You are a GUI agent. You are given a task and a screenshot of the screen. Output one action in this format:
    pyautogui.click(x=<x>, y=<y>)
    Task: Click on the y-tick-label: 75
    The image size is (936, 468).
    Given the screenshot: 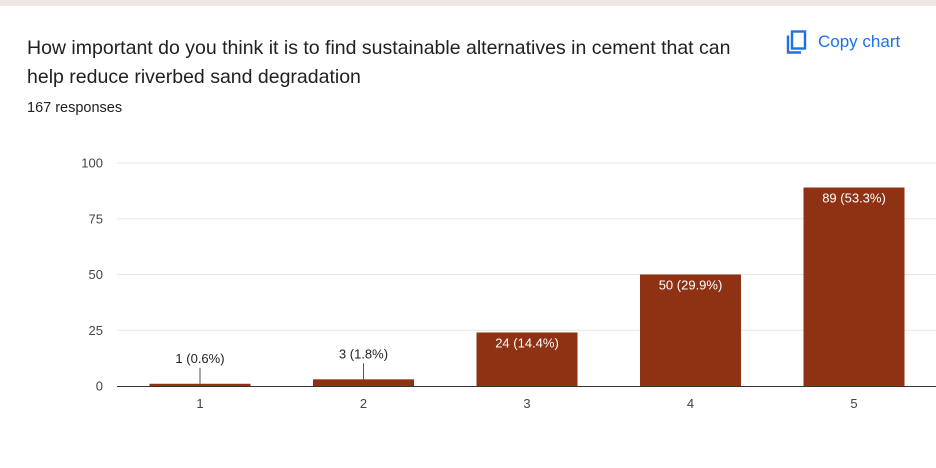 What is the action you would take?
    pyautogui.click(x=96, y=218)
    